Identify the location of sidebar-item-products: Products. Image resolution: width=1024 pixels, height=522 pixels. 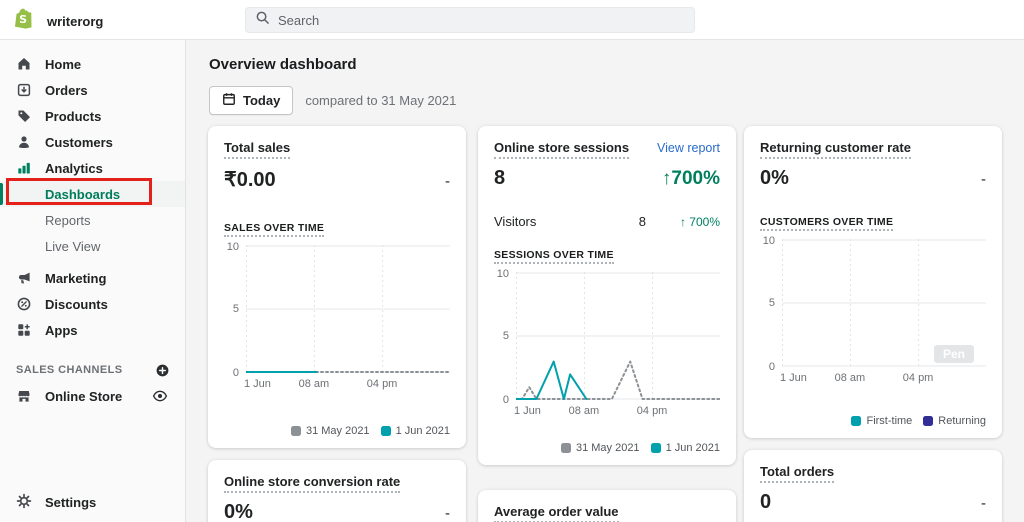
(92, 116).